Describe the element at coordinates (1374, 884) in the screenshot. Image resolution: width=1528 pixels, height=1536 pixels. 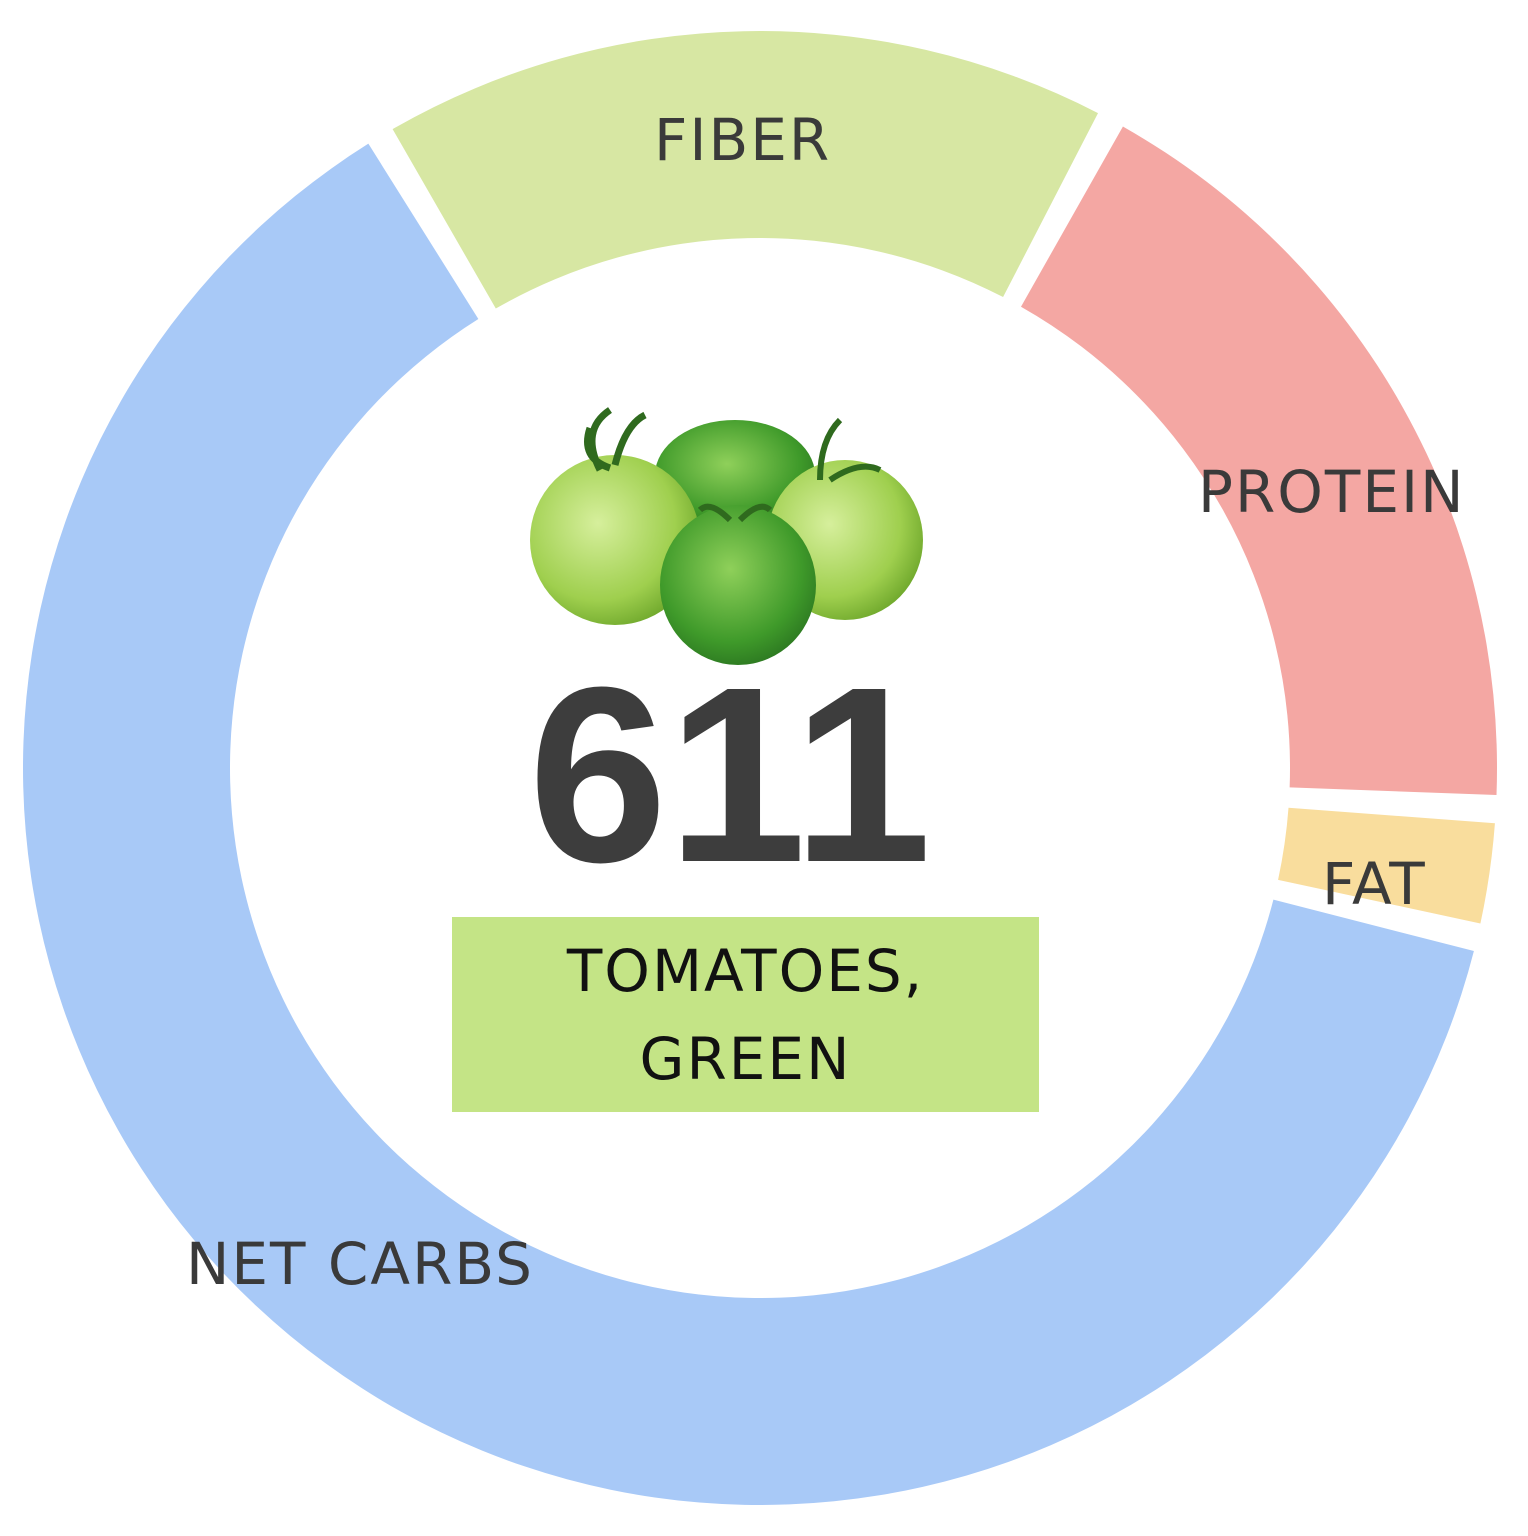
I see `label-fat: FAT` at that location.